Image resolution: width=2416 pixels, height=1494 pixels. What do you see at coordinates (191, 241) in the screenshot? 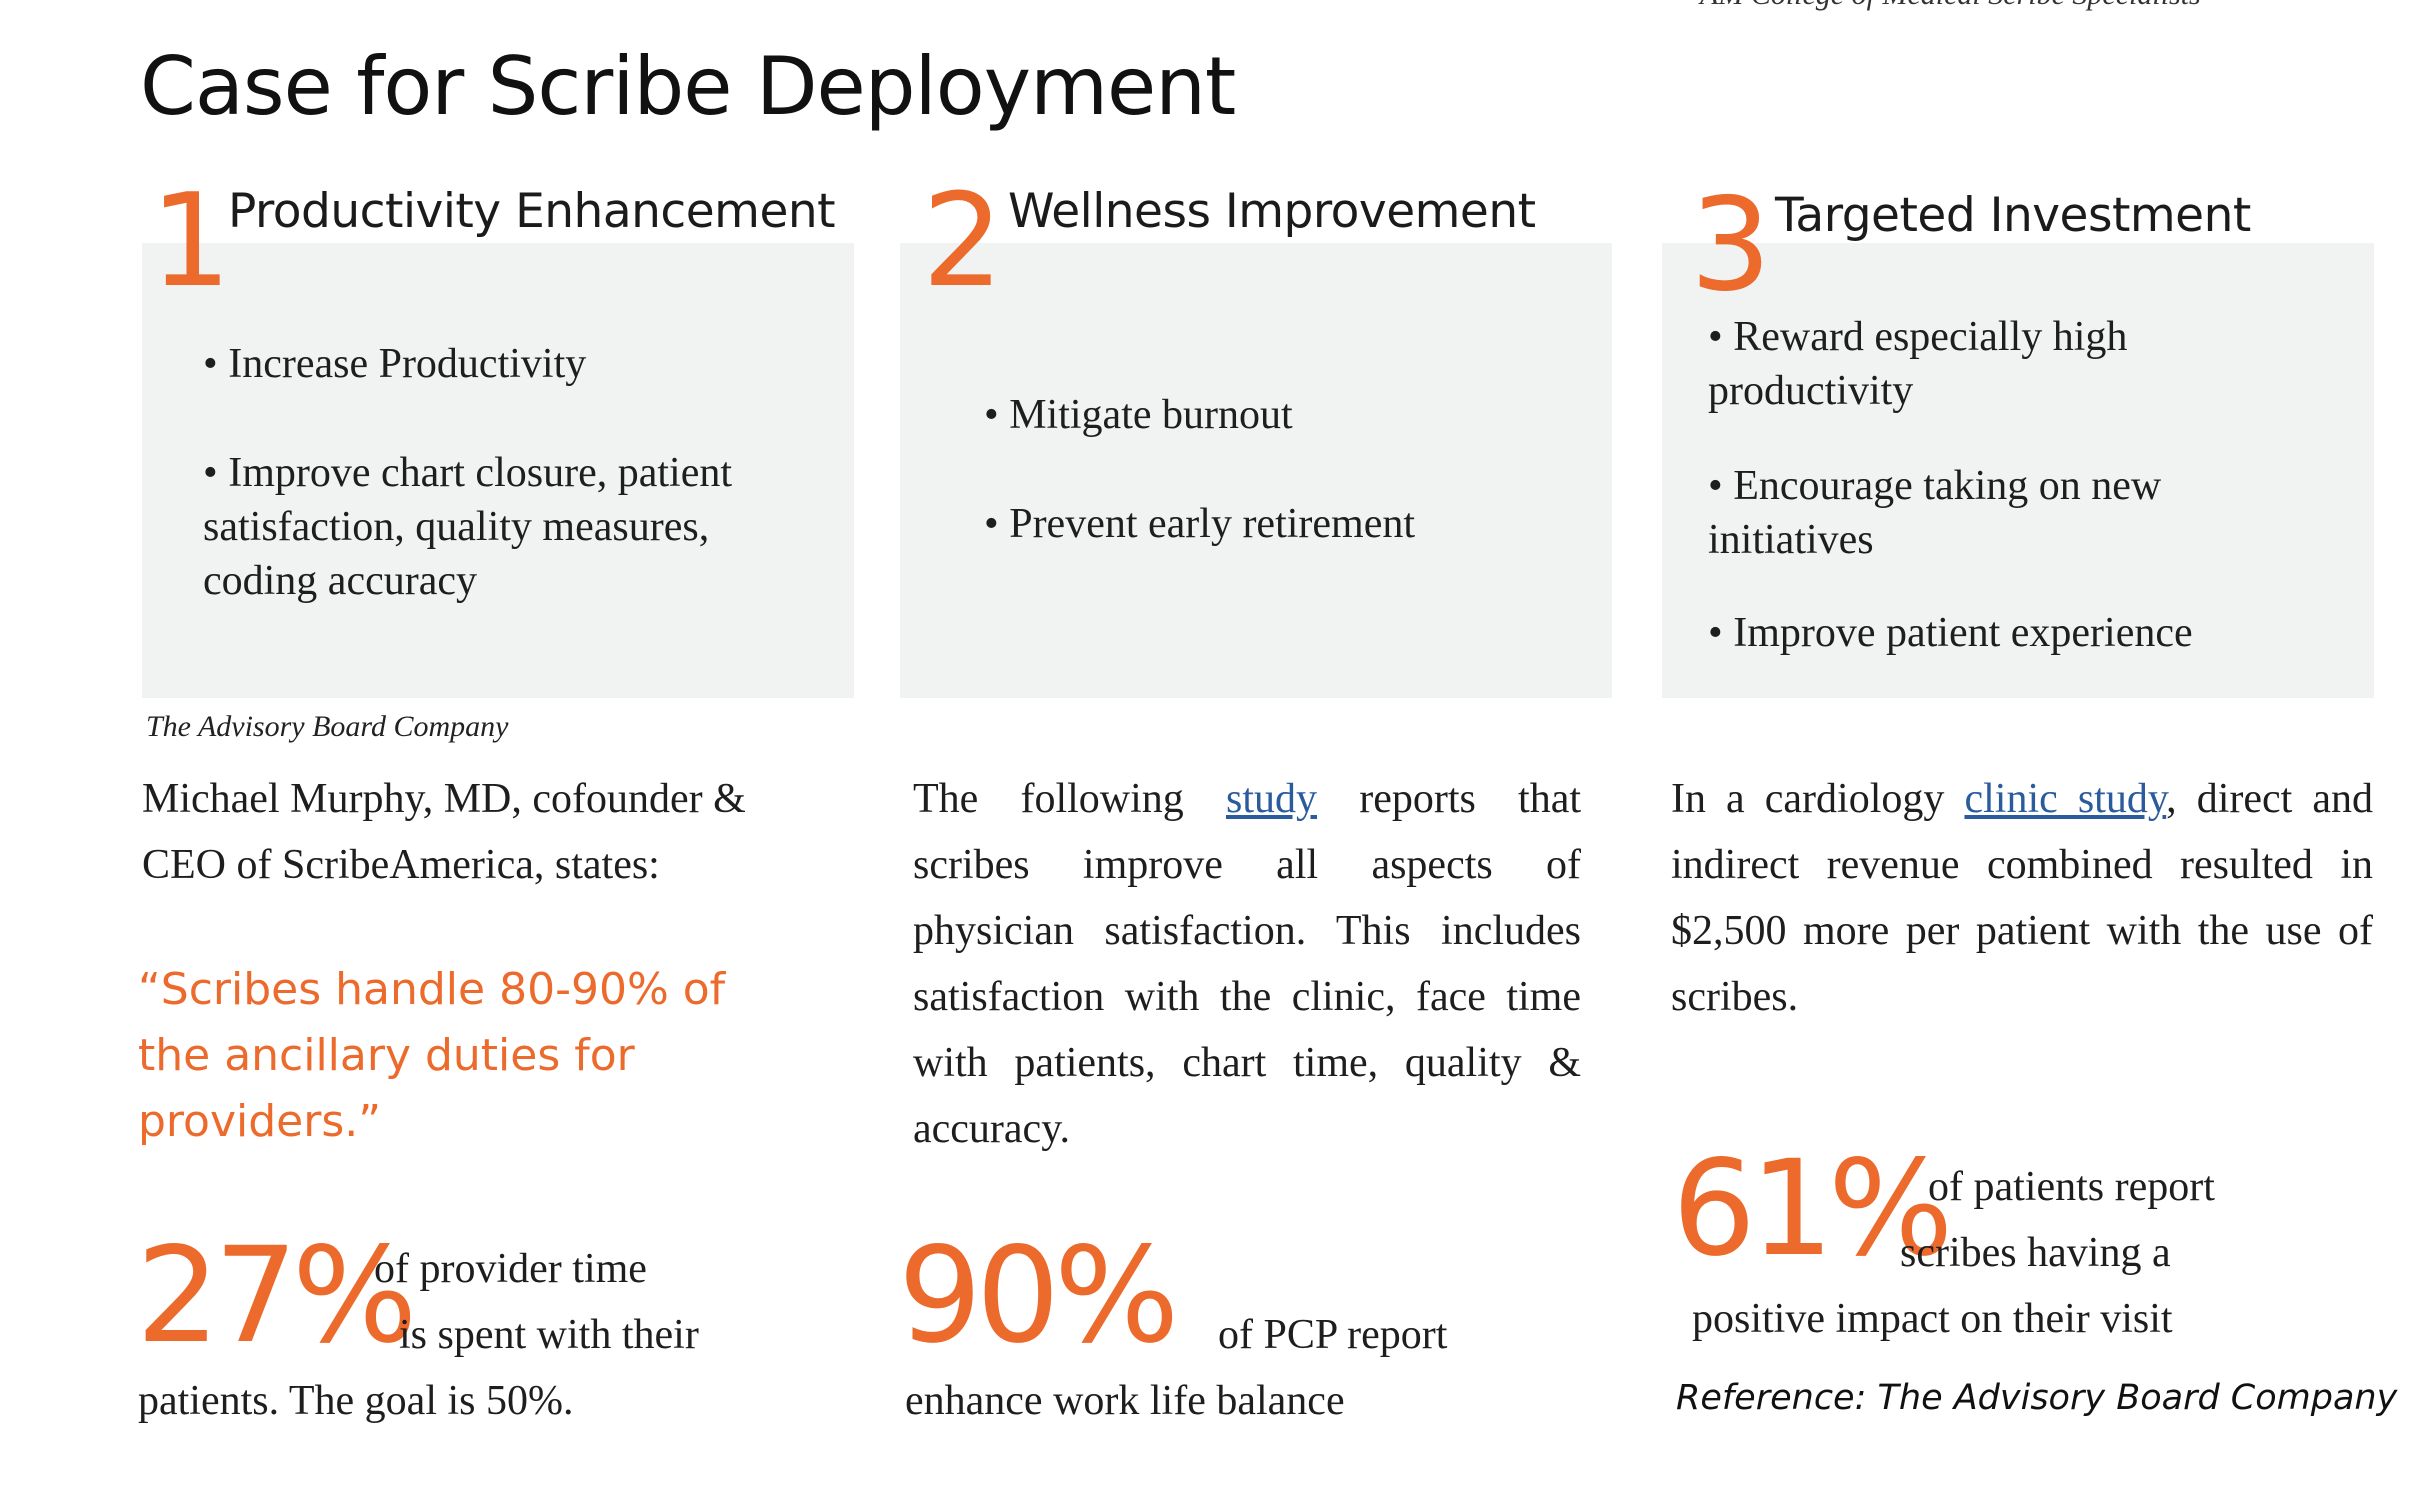
I see `column-1-number: 1` at bounding box center [191, 241].